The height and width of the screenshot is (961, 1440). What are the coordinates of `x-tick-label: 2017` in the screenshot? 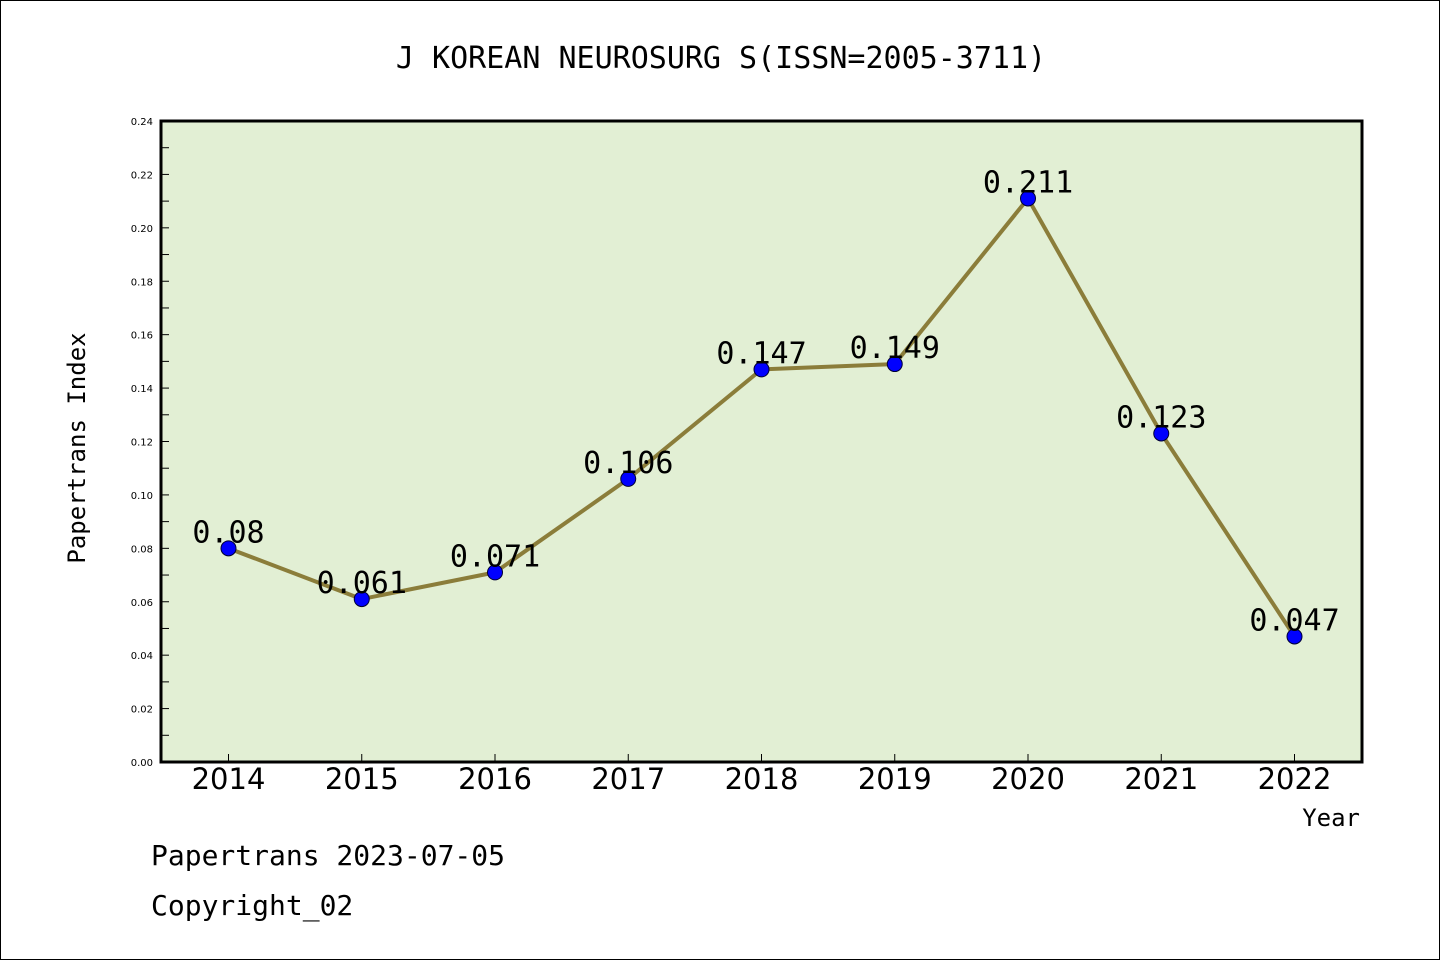 It's located at (628, 779).